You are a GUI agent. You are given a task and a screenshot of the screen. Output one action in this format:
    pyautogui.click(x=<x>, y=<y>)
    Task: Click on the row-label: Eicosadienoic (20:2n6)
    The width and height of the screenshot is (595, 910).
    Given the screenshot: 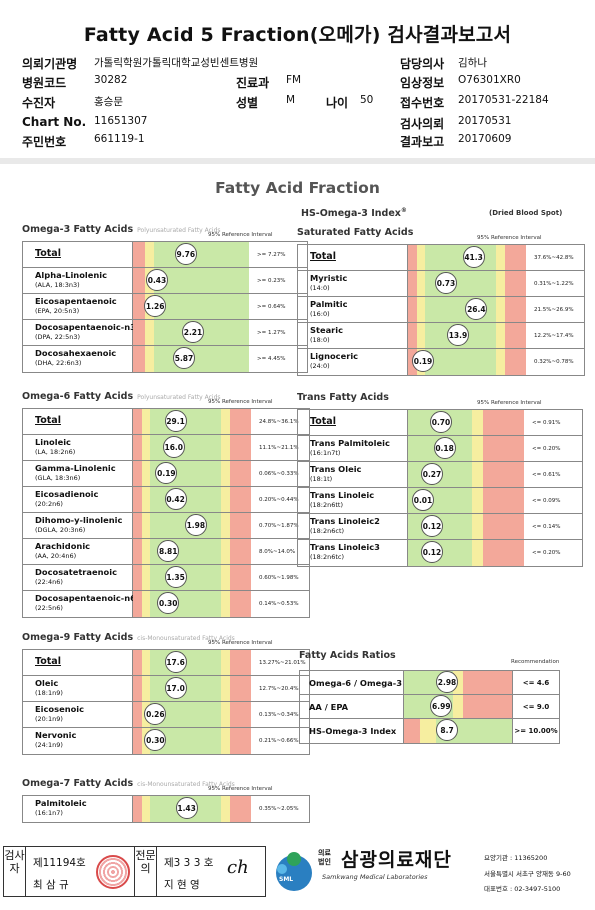 What is the action you would take?
    pyautogui.click(x=78, y=499)
    